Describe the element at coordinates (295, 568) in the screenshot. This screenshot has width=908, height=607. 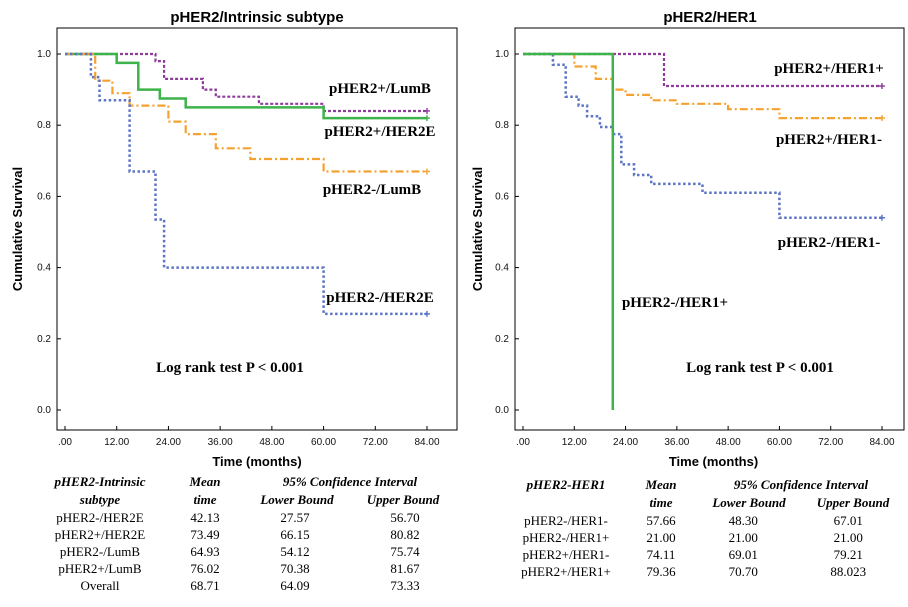
I see `left-table-cell: 70.38` at that location.